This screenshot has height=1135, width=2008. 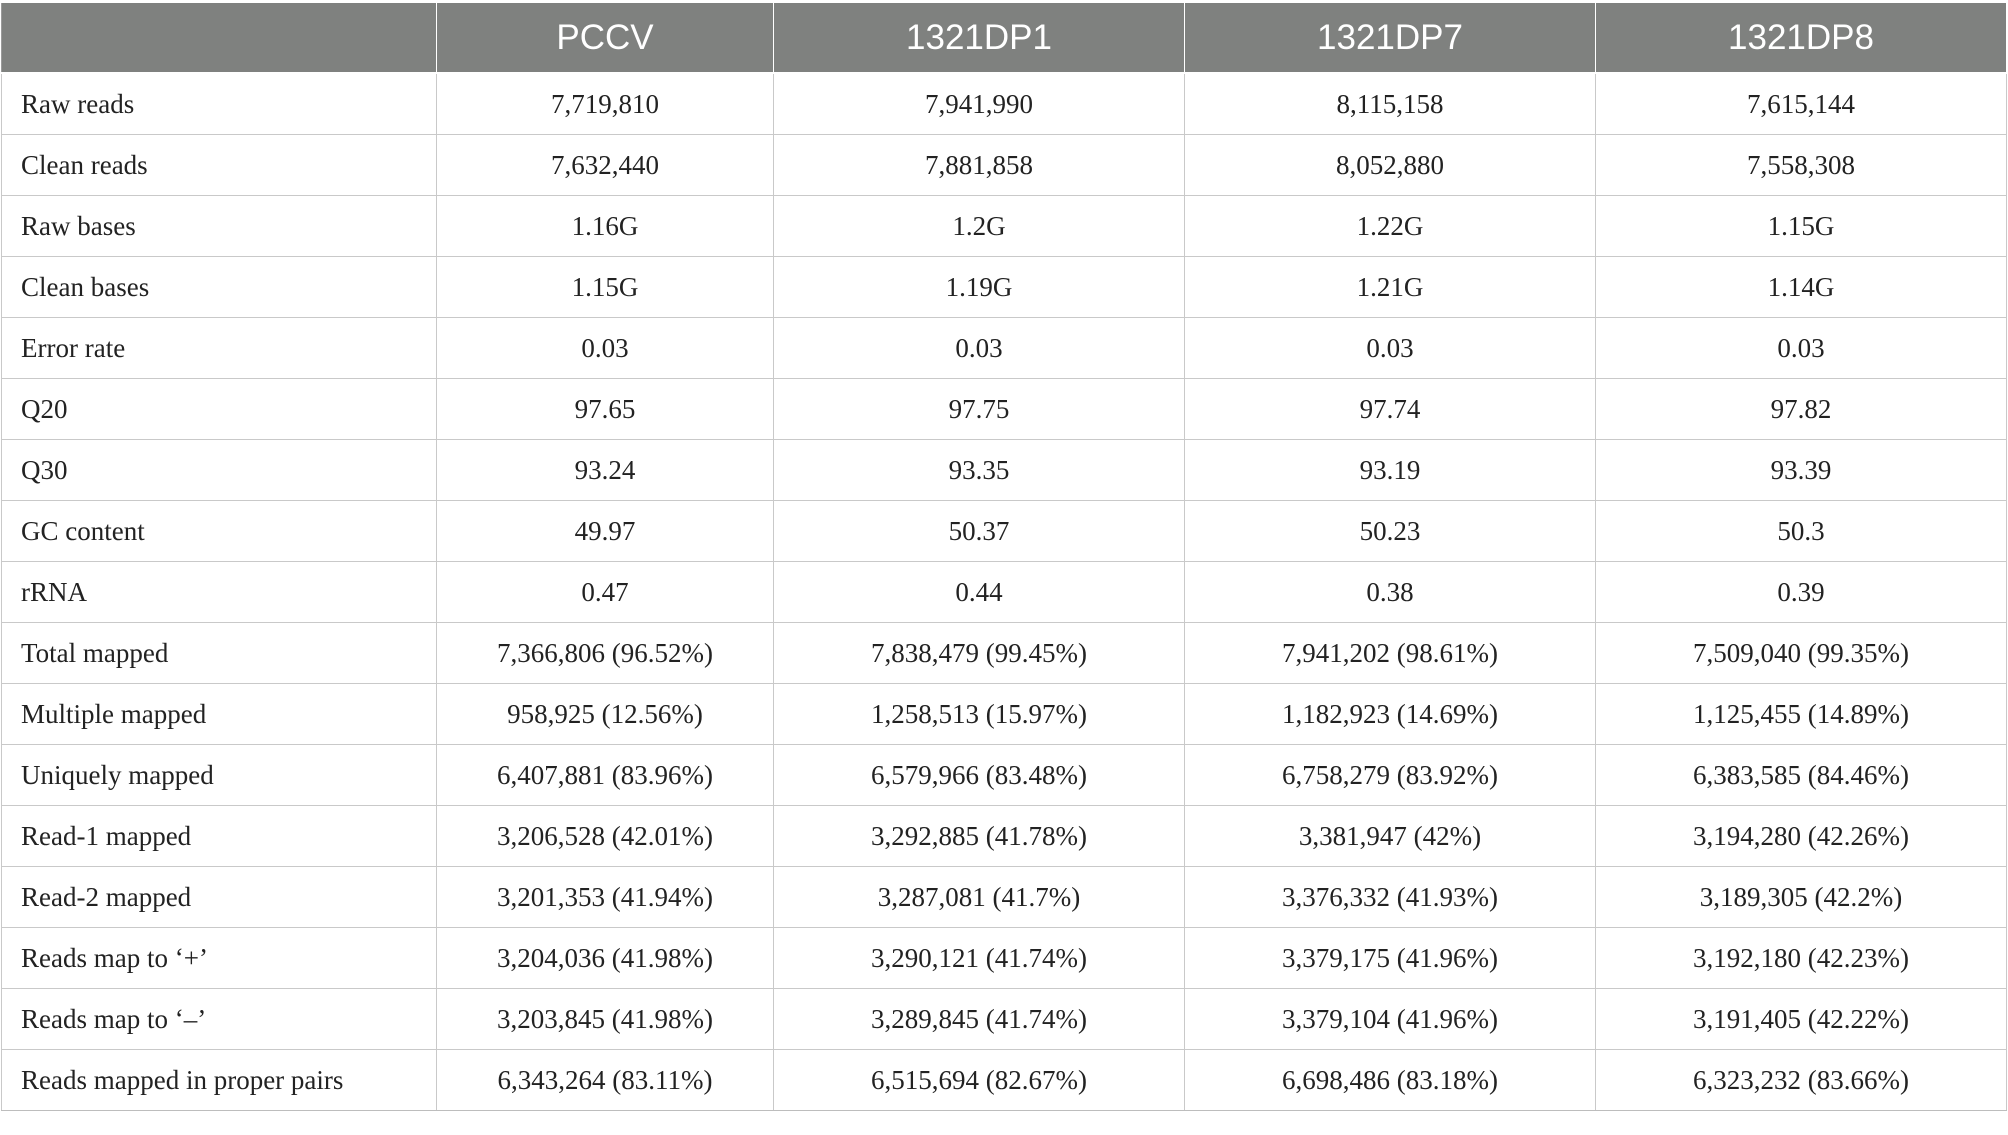 I want to click on table-cell: 1,182,923 (14.69%), so click(x=1390, y=714).